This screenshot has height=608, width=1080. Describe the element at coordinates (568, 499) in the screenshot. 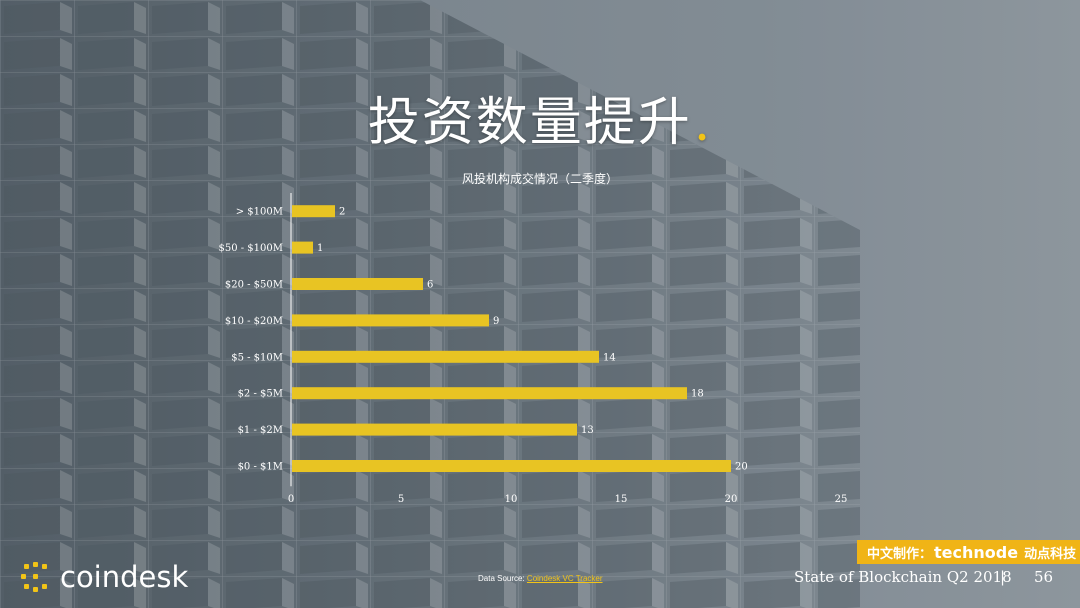

I see `x-axis-ticks: 0 5 10 15 20 25` at that location.